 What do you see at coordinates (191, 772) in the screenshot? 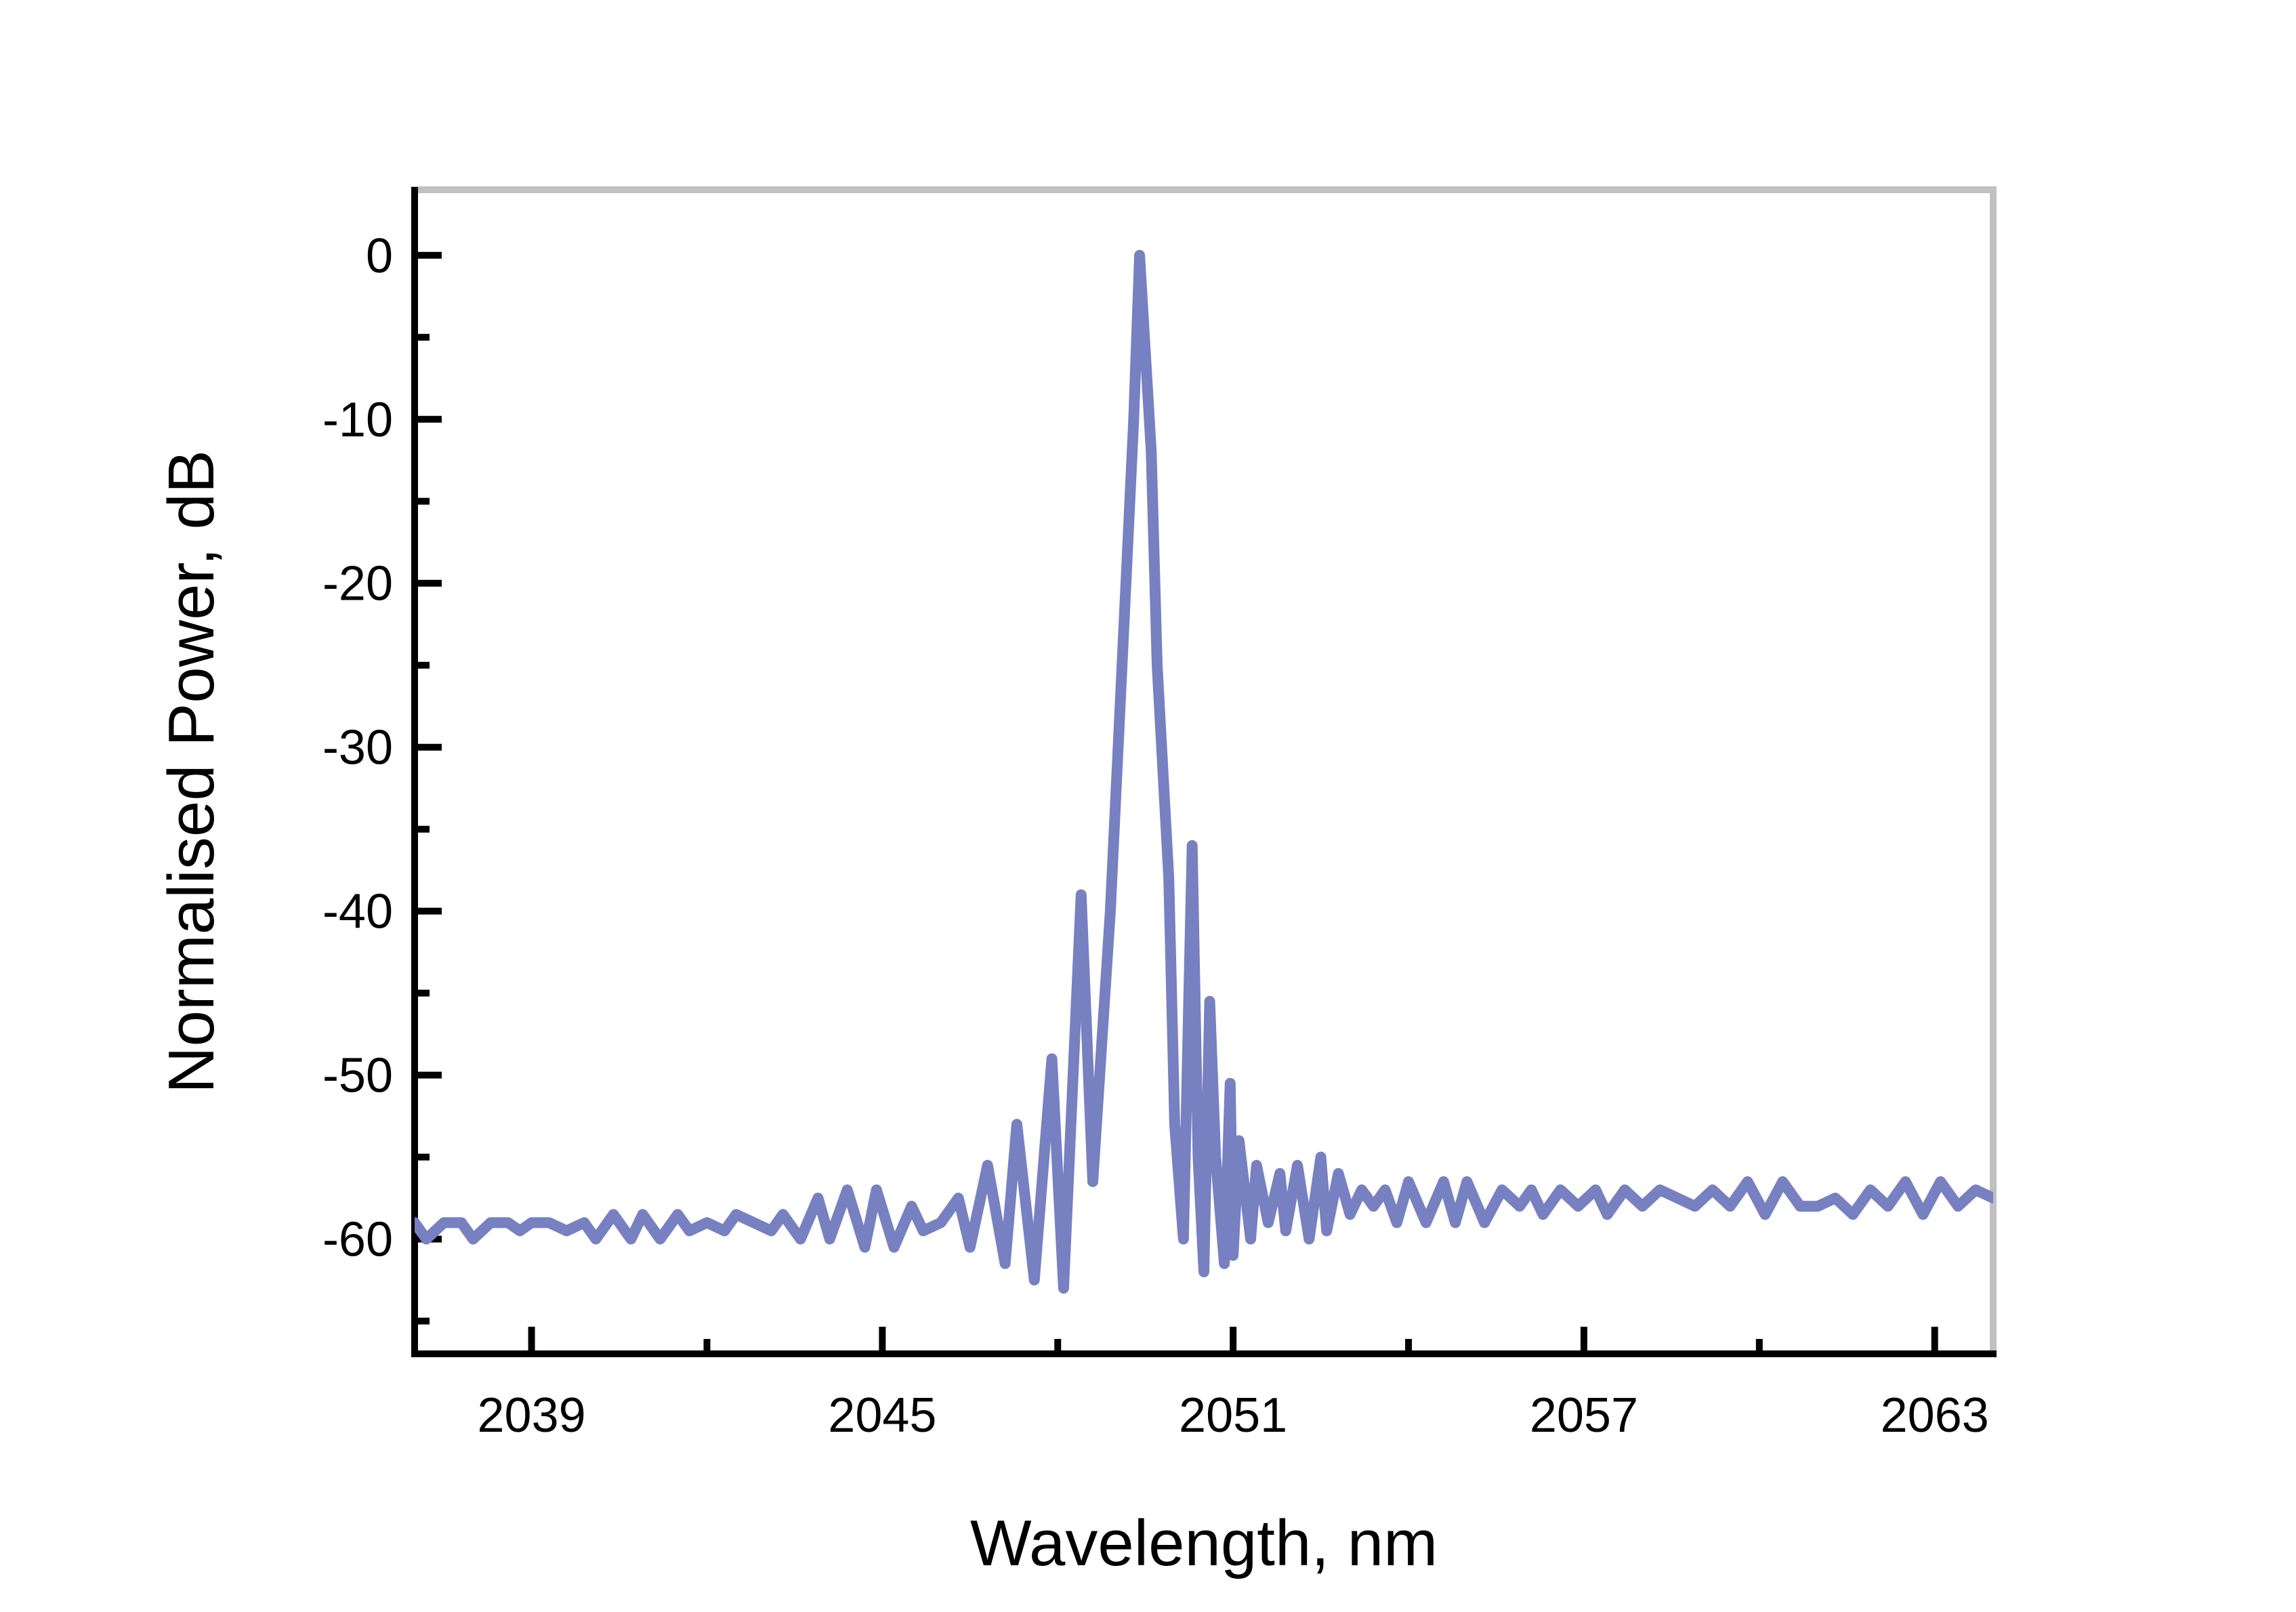
I see `y-axis-title: Normalised Power, dB` at bounding box center [191, 772].